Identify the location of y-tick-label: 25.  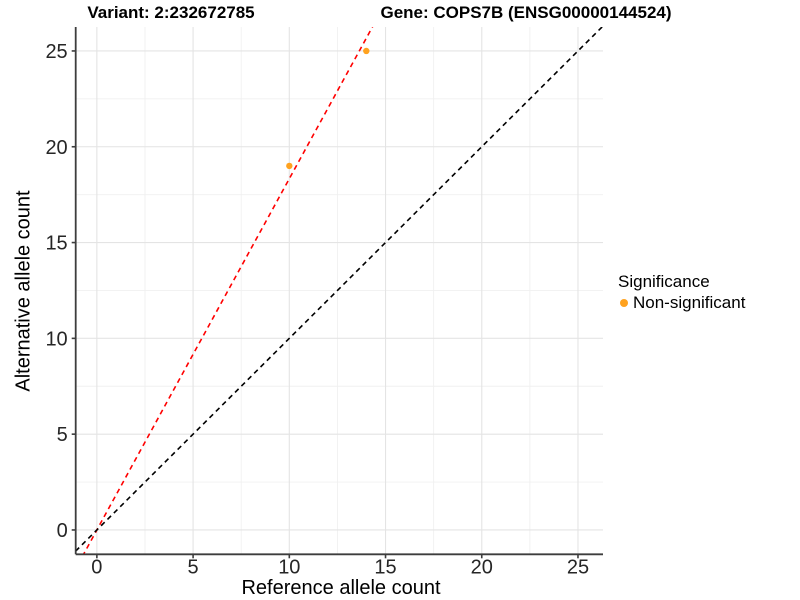
(56, 52).